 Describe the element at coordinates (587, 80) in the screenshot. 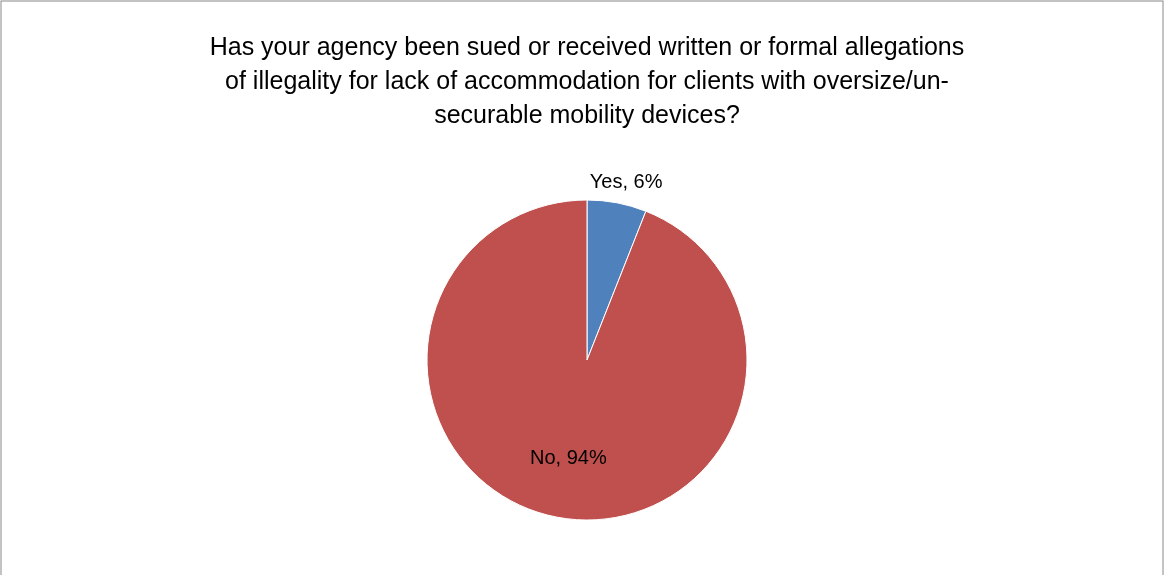

I see `chart-title: Has your agency been sued or received written or formal allegations of illegality for lack of accommodation for clients with oversize/un- securable mobility devices?` at that location.